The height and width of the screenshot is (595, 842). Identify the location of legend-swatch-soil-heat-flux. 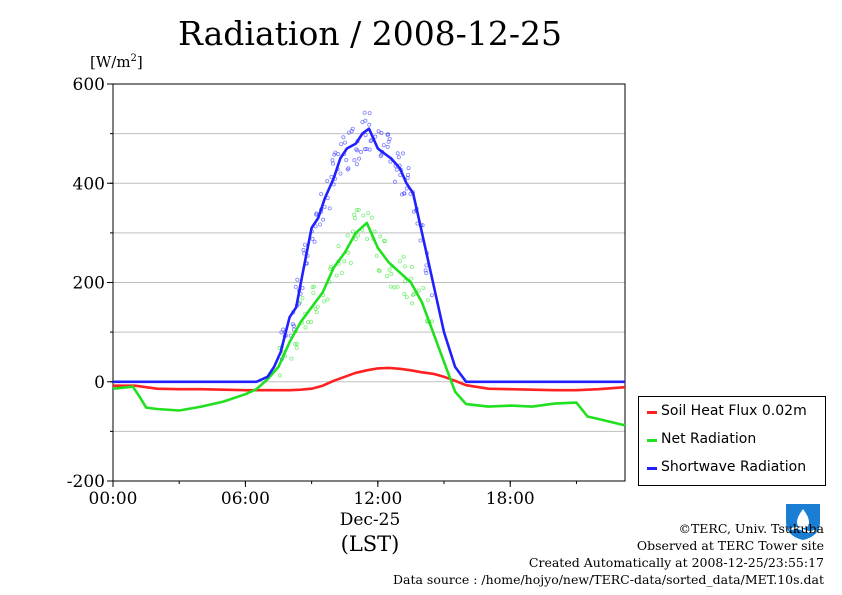
(652, 412).